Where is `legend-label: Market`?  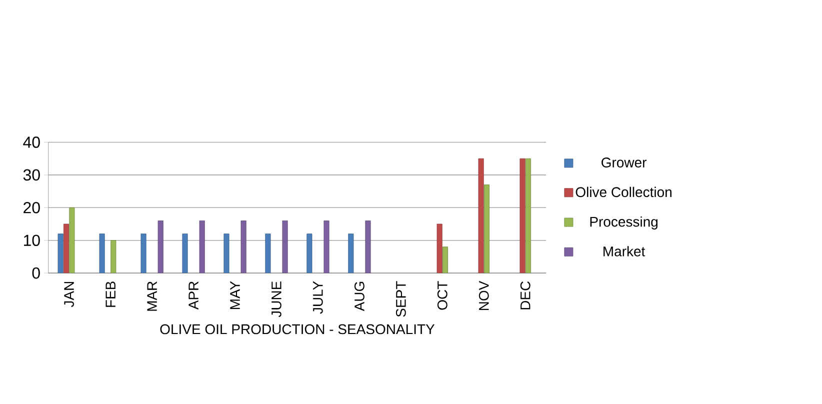 legend-label: Market is located at coordinates (625, 251).